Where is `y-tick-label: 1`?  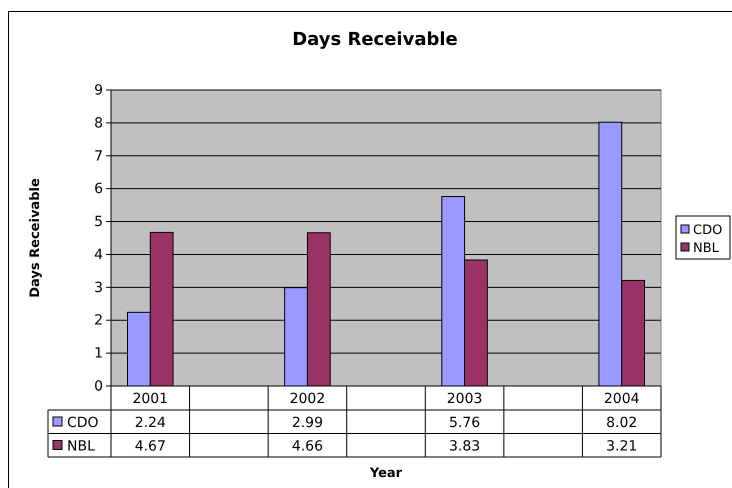 y-tick-label: 1 is located at coordinates (98, 354).